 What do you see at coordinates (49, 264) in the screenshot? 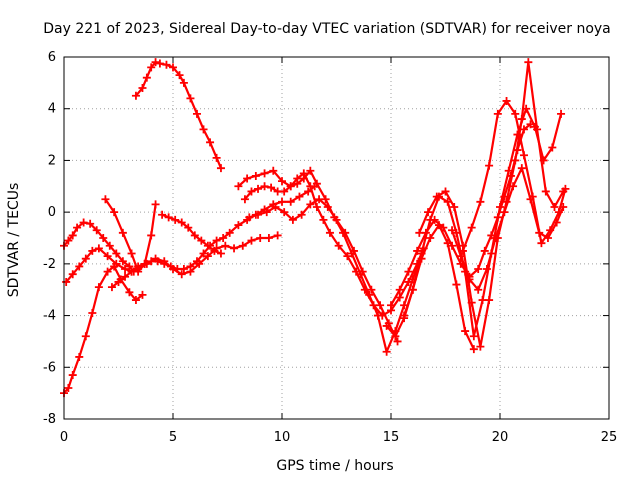
I see `y-tick-label: -2` at bounding box center [49, 264].